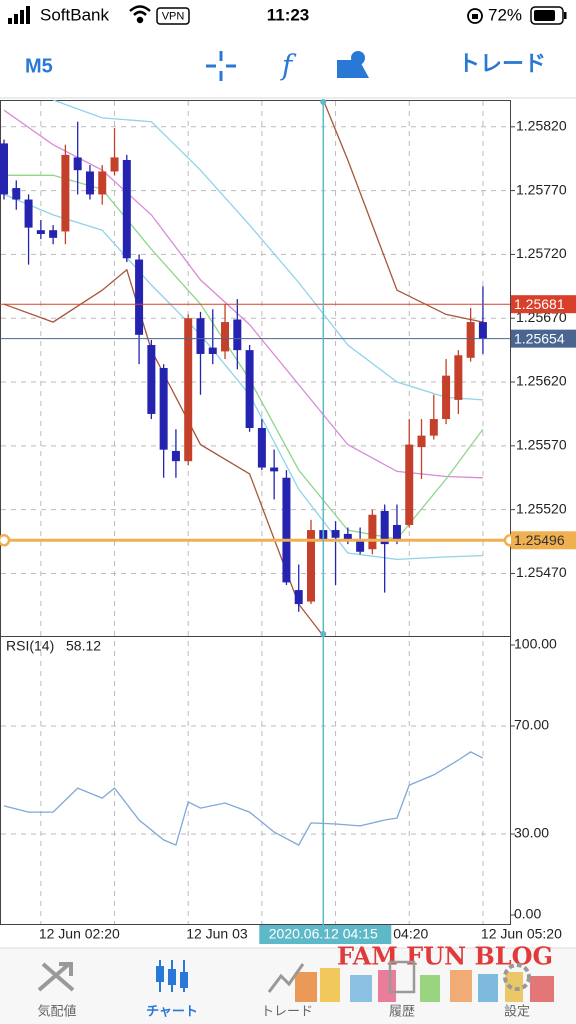 This screenshot has height=1024, width=576. I want to click on clock: 11:23, so click(288, 14).